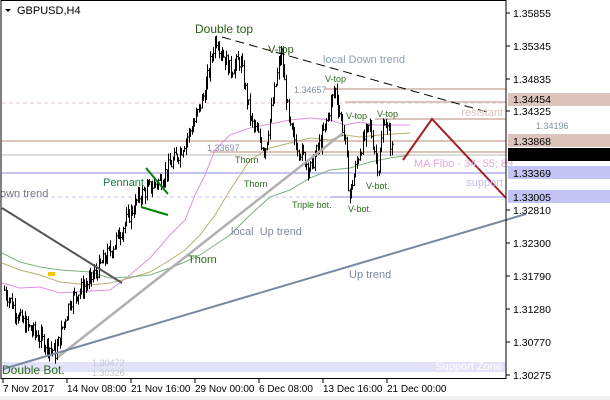 The width and height of the screenshot is (610, 400). What do you see at coordinates (224, 29) in the screenshot?
I see `label-double-top: Double top` at bounding box center [224, 29].